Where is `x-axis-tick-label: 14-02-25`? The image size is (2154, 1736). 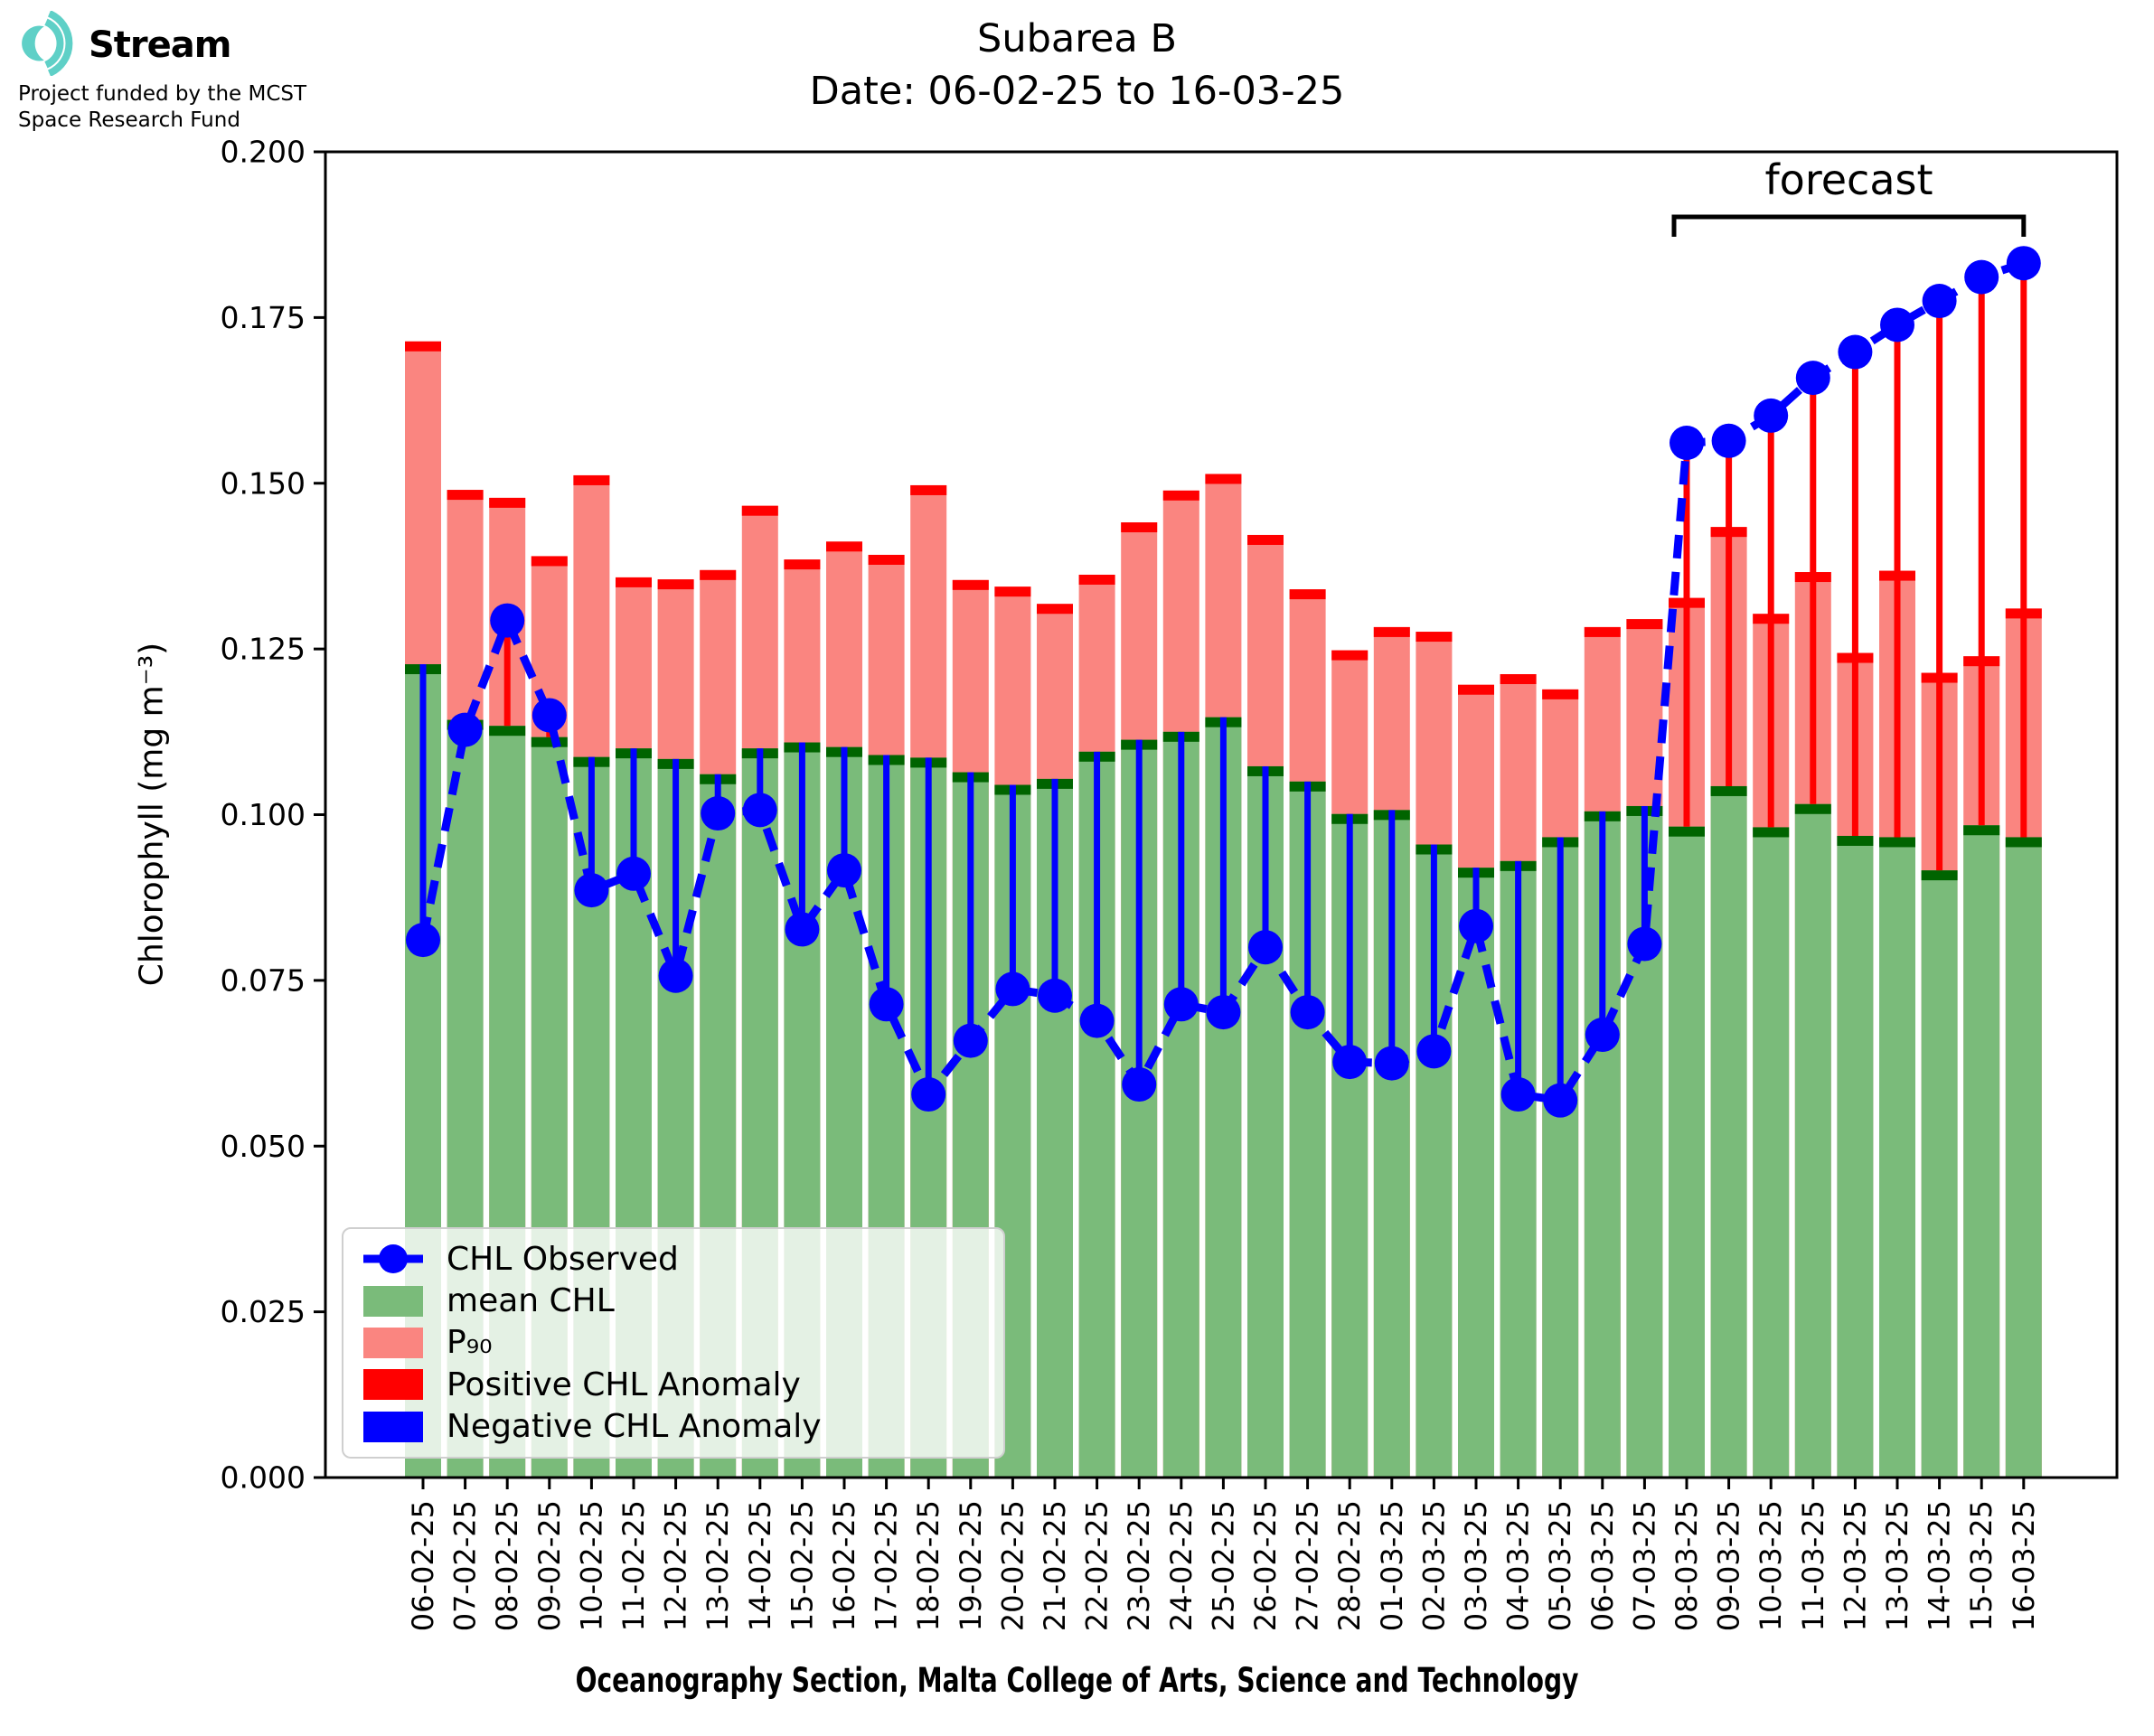
x-axis-tick-label: 14-02-25 is located at coordinates (760, 1566).